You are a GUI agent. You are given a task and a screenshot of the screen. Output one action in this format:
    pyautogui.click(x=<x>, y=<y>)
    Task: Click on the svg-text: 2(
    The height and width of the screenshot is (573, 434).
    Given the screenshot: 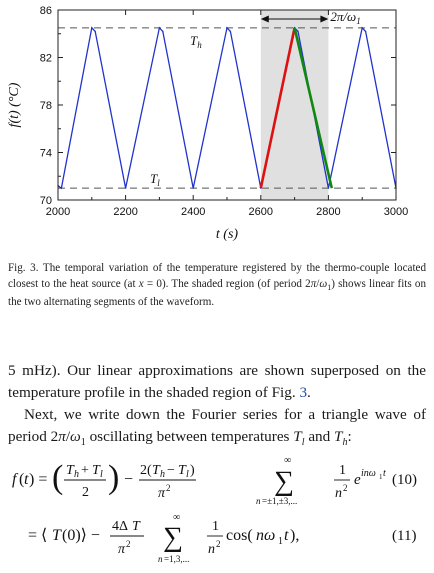 What is the action you would take?
    pyautogui.click(x=146, y=470)
    